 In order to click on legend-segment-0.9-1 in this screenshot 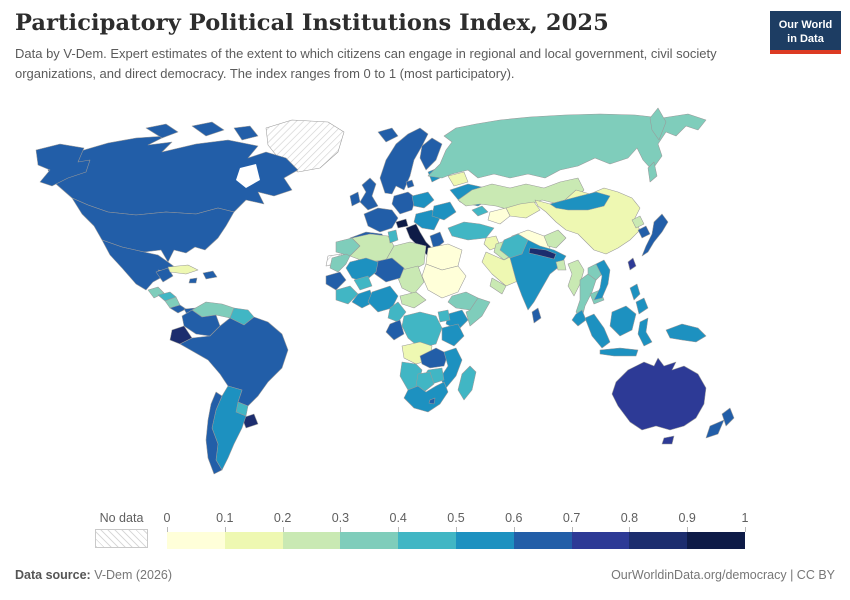, I will do `click(716, 540)`.